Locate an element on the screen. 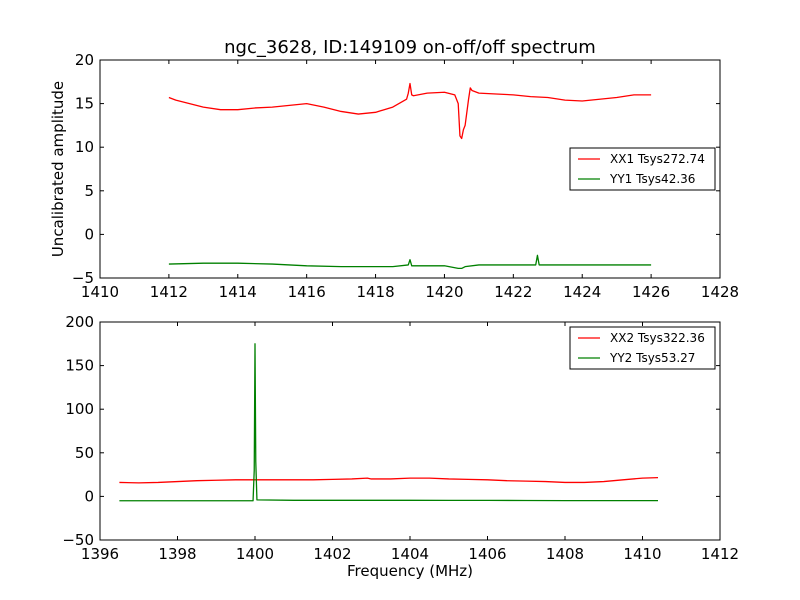 This screenshot has width=800, height=600. bottom-legend-label-1: XX2 Tsys322.36 is located at coordinates (657, 338).